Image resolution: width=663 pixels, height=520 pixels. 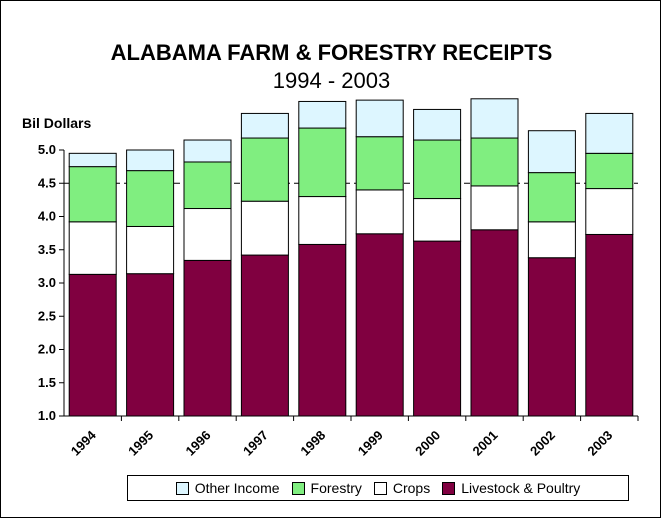 I want to click on bar-segment-livestock-poultry-2001, so click(x=494, y=323).